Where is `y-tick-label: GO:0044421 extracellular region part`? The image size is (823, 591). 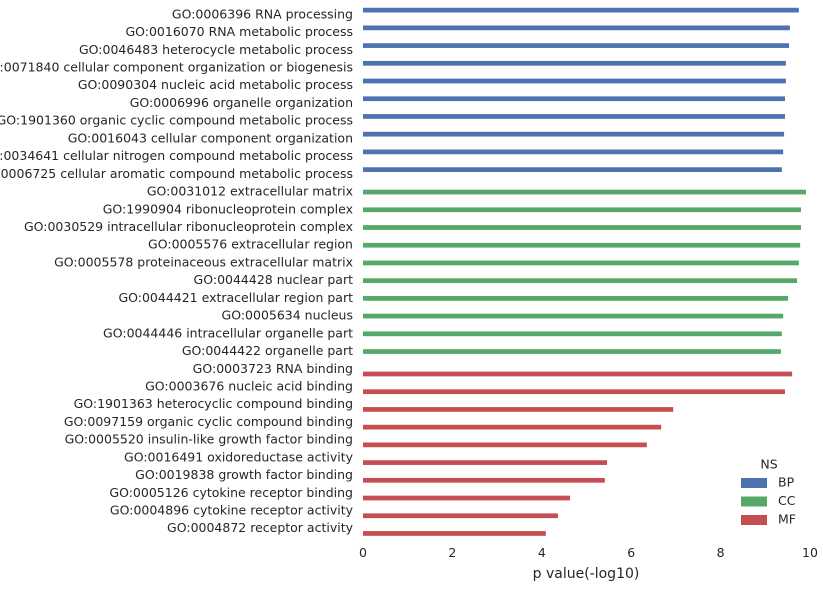
y-tick-label: GO:0044421 extracellular region part is located at coordinates (235, 297).